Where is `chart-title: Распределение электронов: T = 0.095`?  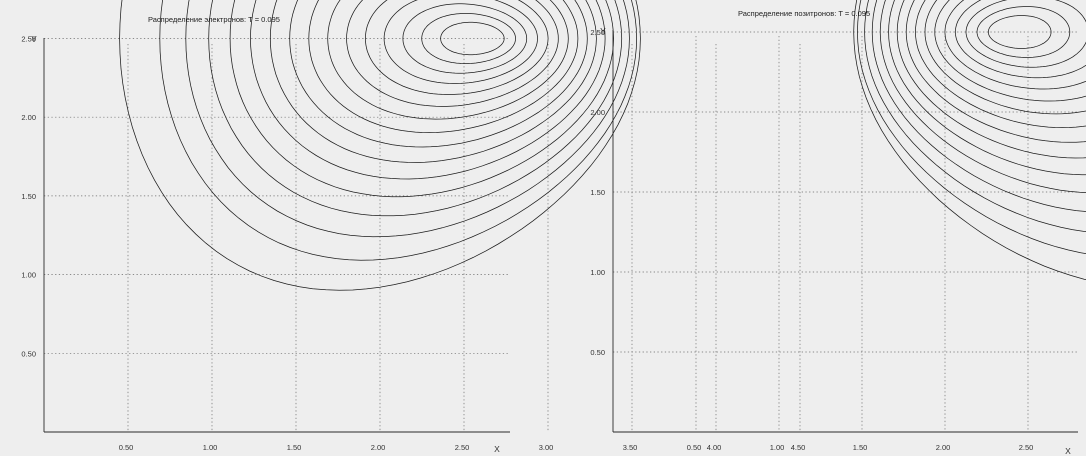
chart-title: Распределение электронов: T = 0.095 is located at coordinates (214, 19).